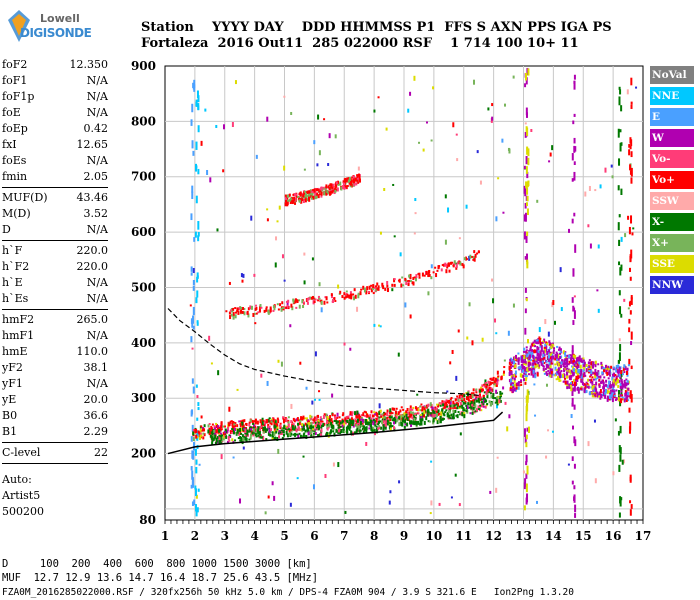  Describe the element at coordinates (15, 176) in the screenshot. I see `param-name: fmin` at that location.